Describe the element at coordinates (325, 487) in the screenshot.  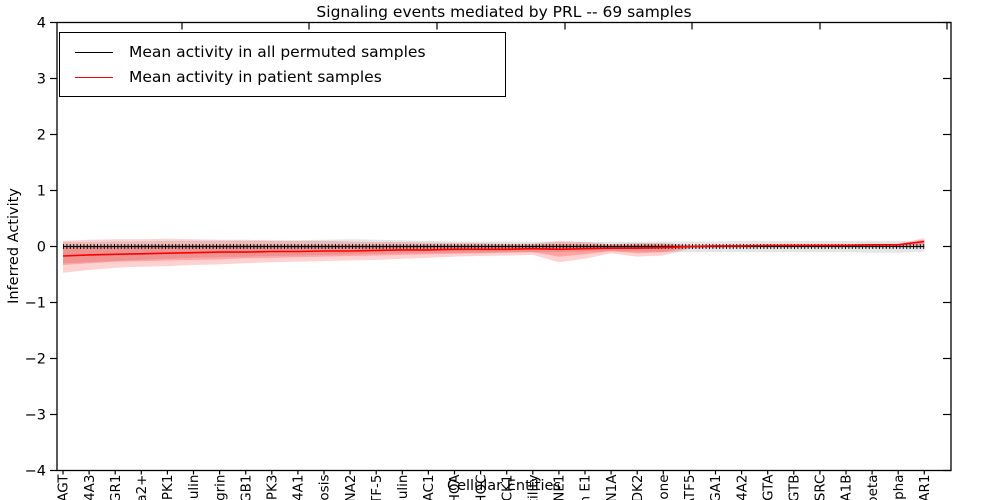
I see `x-tick-label: mitosis` at that location.